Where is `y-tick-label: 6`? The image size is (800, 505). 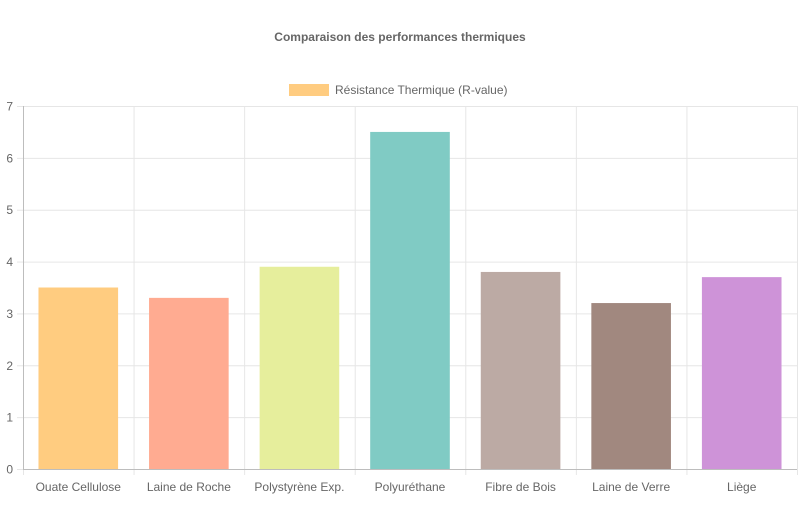
y-tick-label: 6 is located at coordinates (9, 158).